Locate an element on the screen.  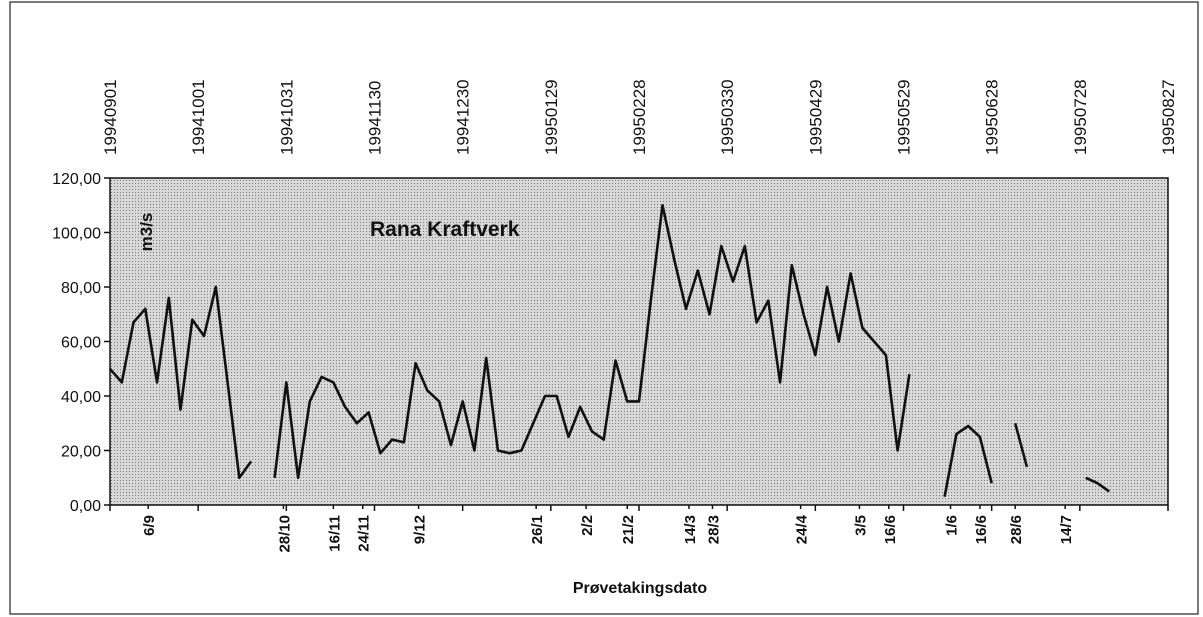
sample-date-label: 24/11 is located at coordinates (364, 533).